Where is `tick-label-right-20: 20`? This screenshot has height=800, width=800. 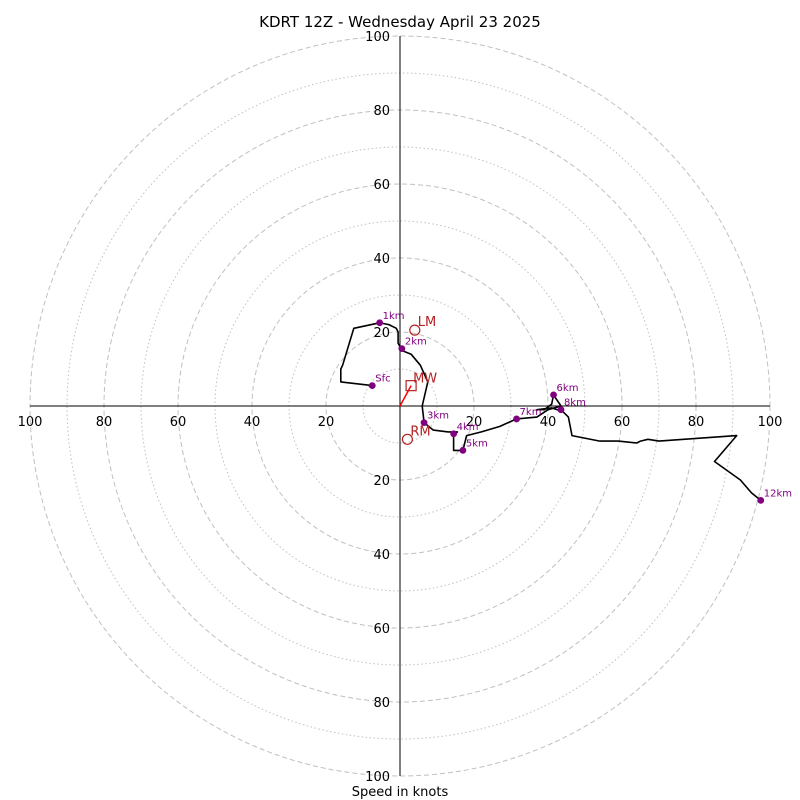
tick-label-right-20: 20 is located at coordinates (474, 422).